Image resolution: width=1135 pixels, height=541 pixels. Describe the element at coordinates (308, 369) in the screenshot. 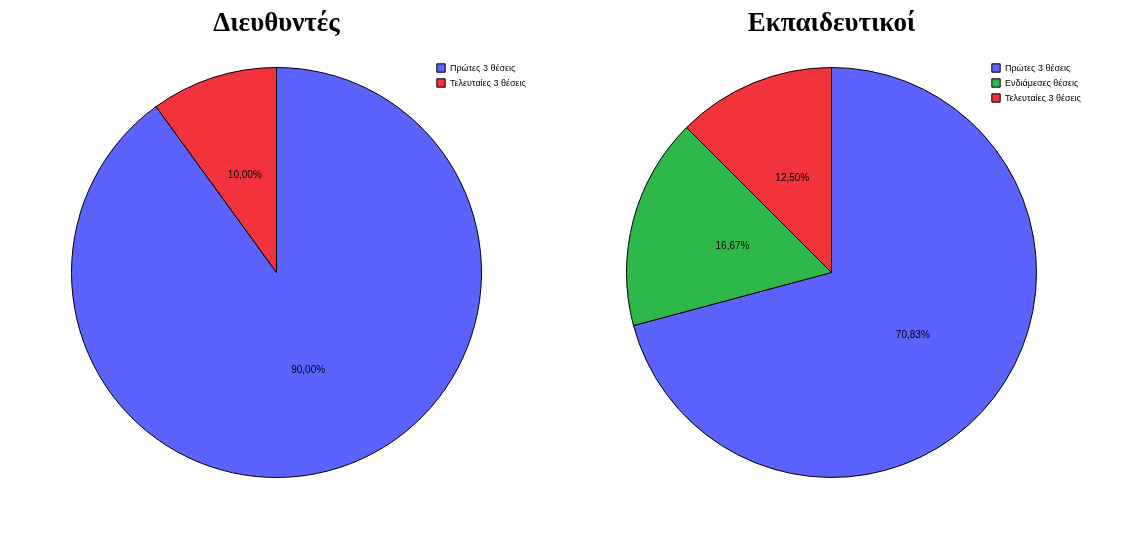

I see `data-label: 90,00%` at that location.